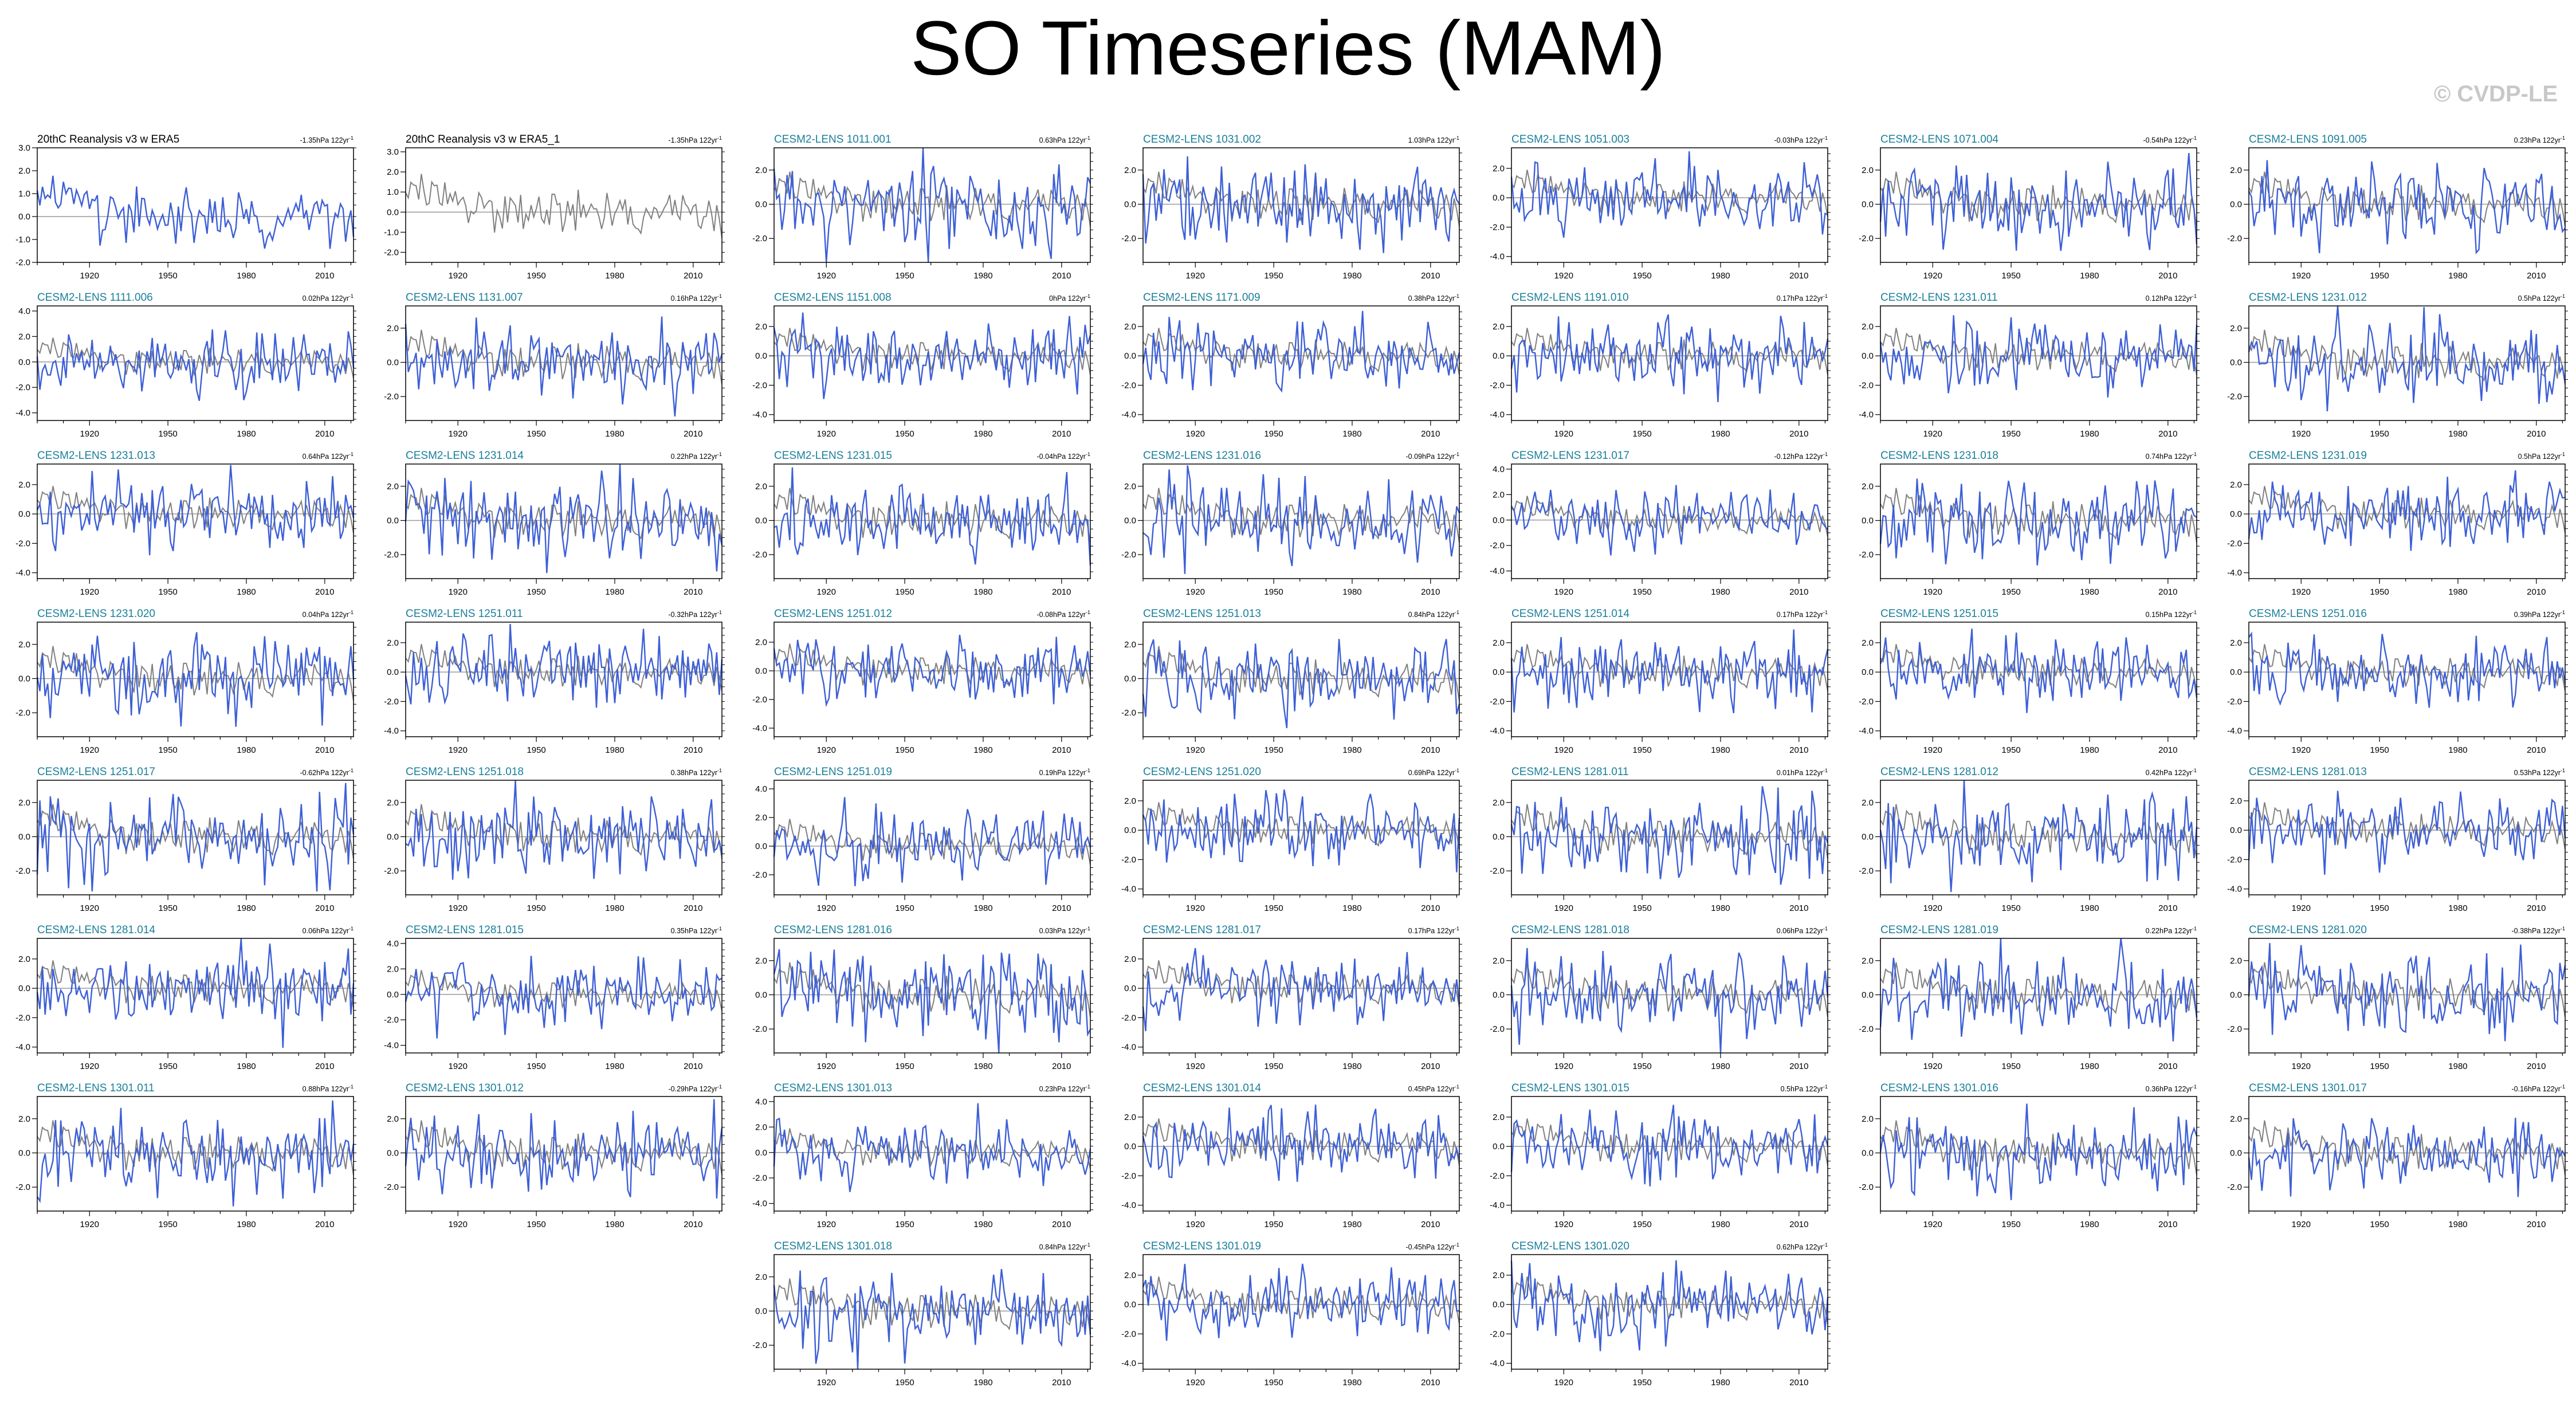 The width and height of the screenshot is (2576, 1415). Describe the element at coordinates (697, 456) in the screenshot. I see `panel-trend: 0.22hPa 122yr-1` at that location.